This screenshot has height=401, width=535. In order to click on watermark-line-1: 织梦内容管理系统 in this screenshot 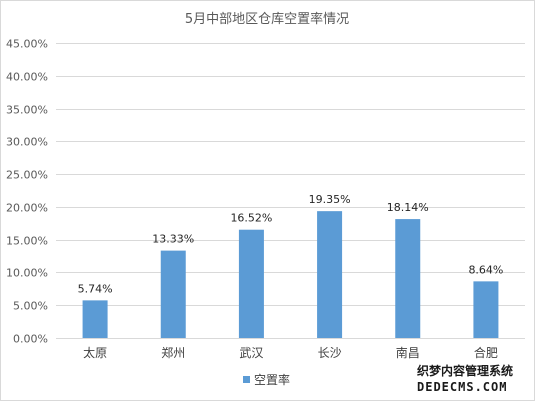, I will do `click(465, 371)`.